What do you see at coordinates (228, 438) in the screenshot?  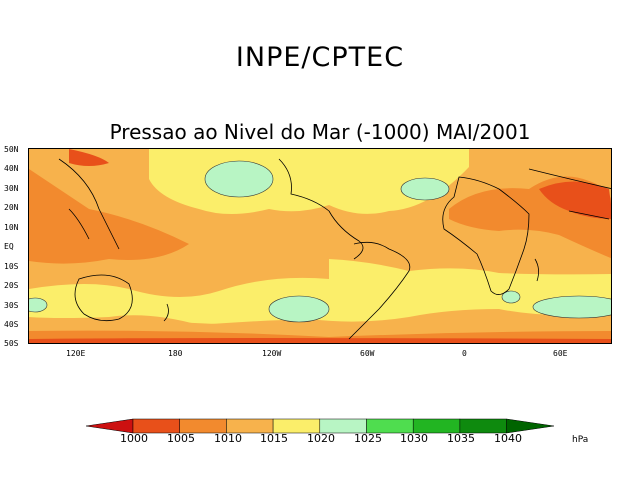 I see `colorbar-label-1010: 1010` at bounding box center [228, 438].